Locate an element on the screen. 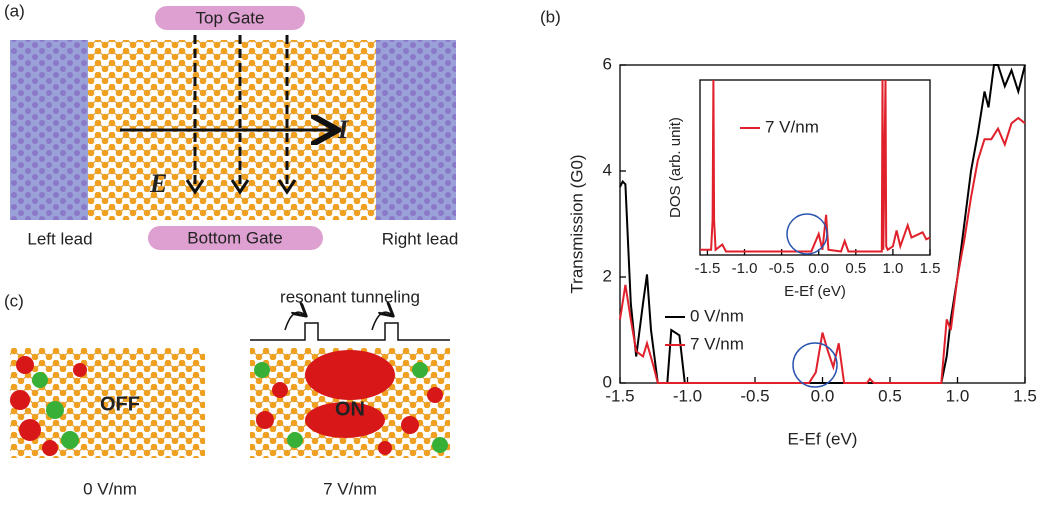 The image size is (1043, 508). y-tick-label: 0 is located at coordinates (607, 381).